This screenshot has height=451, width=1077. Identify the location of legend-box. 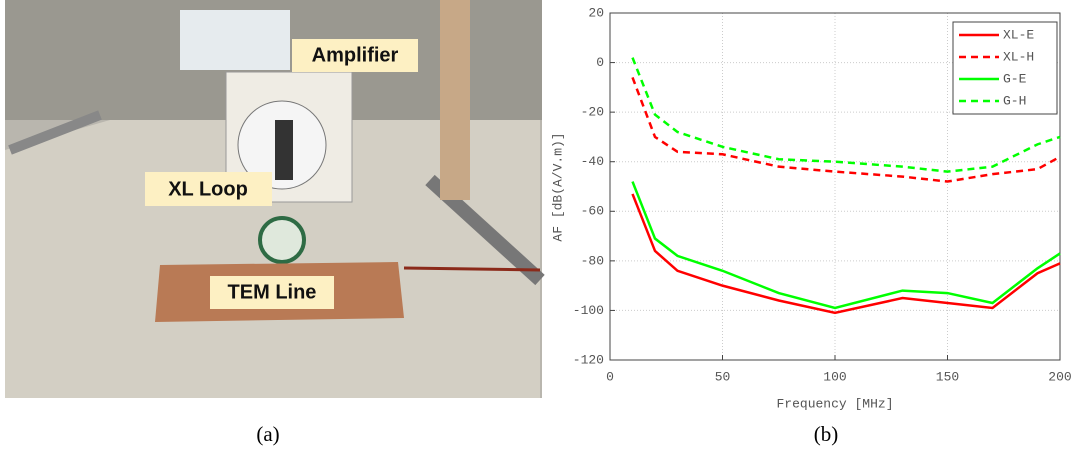
(1005, 68).